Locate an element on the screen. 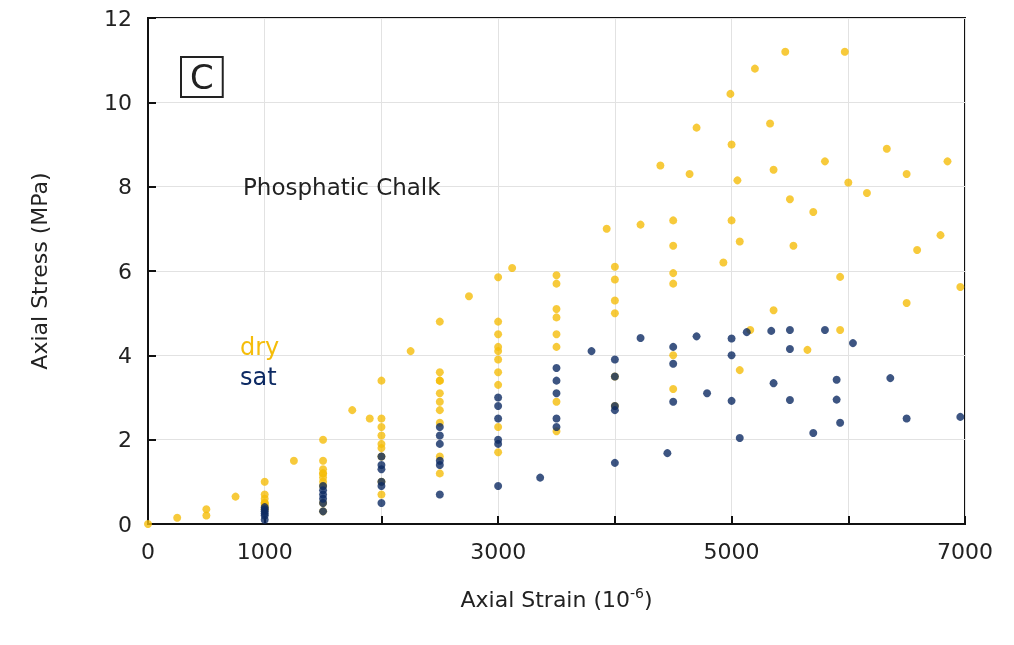 Image resolution: width=1014 pixels, height=645 pixels. annotation: Phosphatic Chalk is located at coordinates (342, 186).